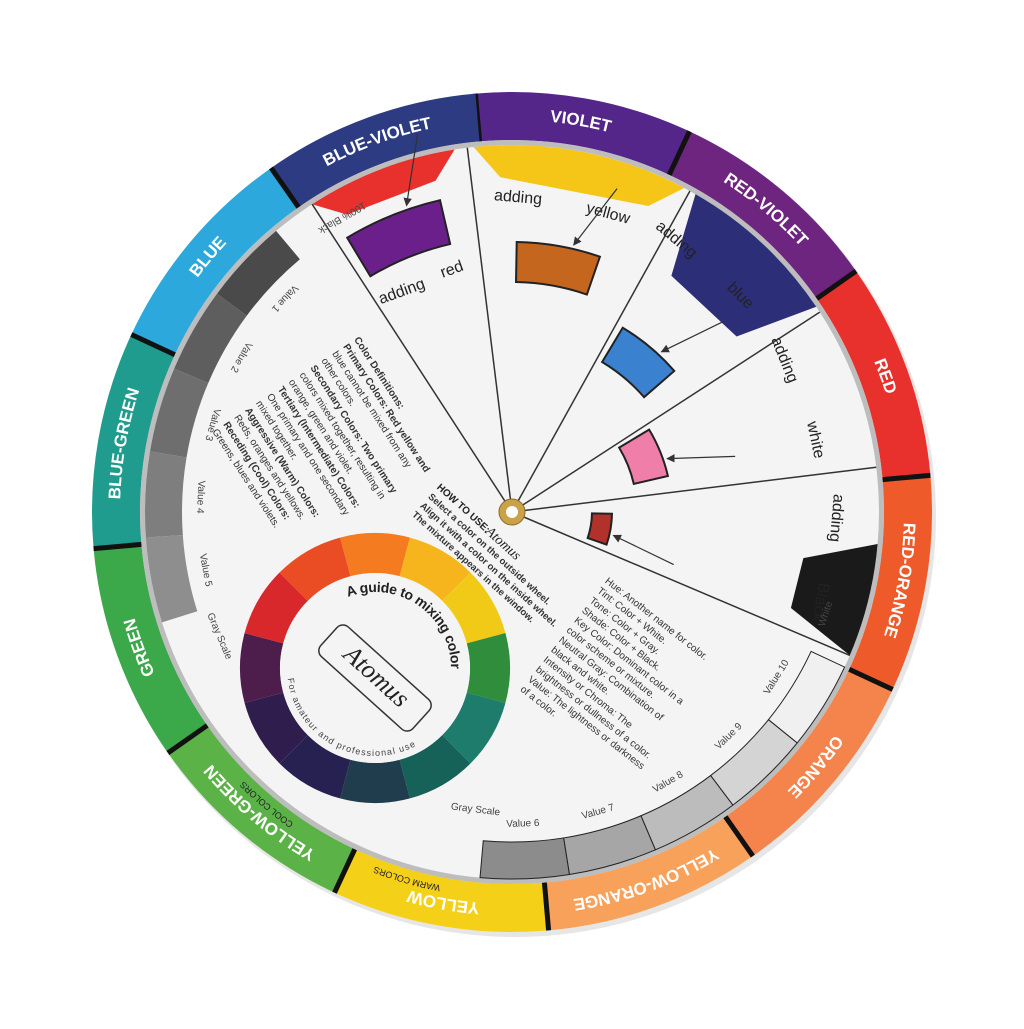  I want to click on guide-center, so click(375, 668).